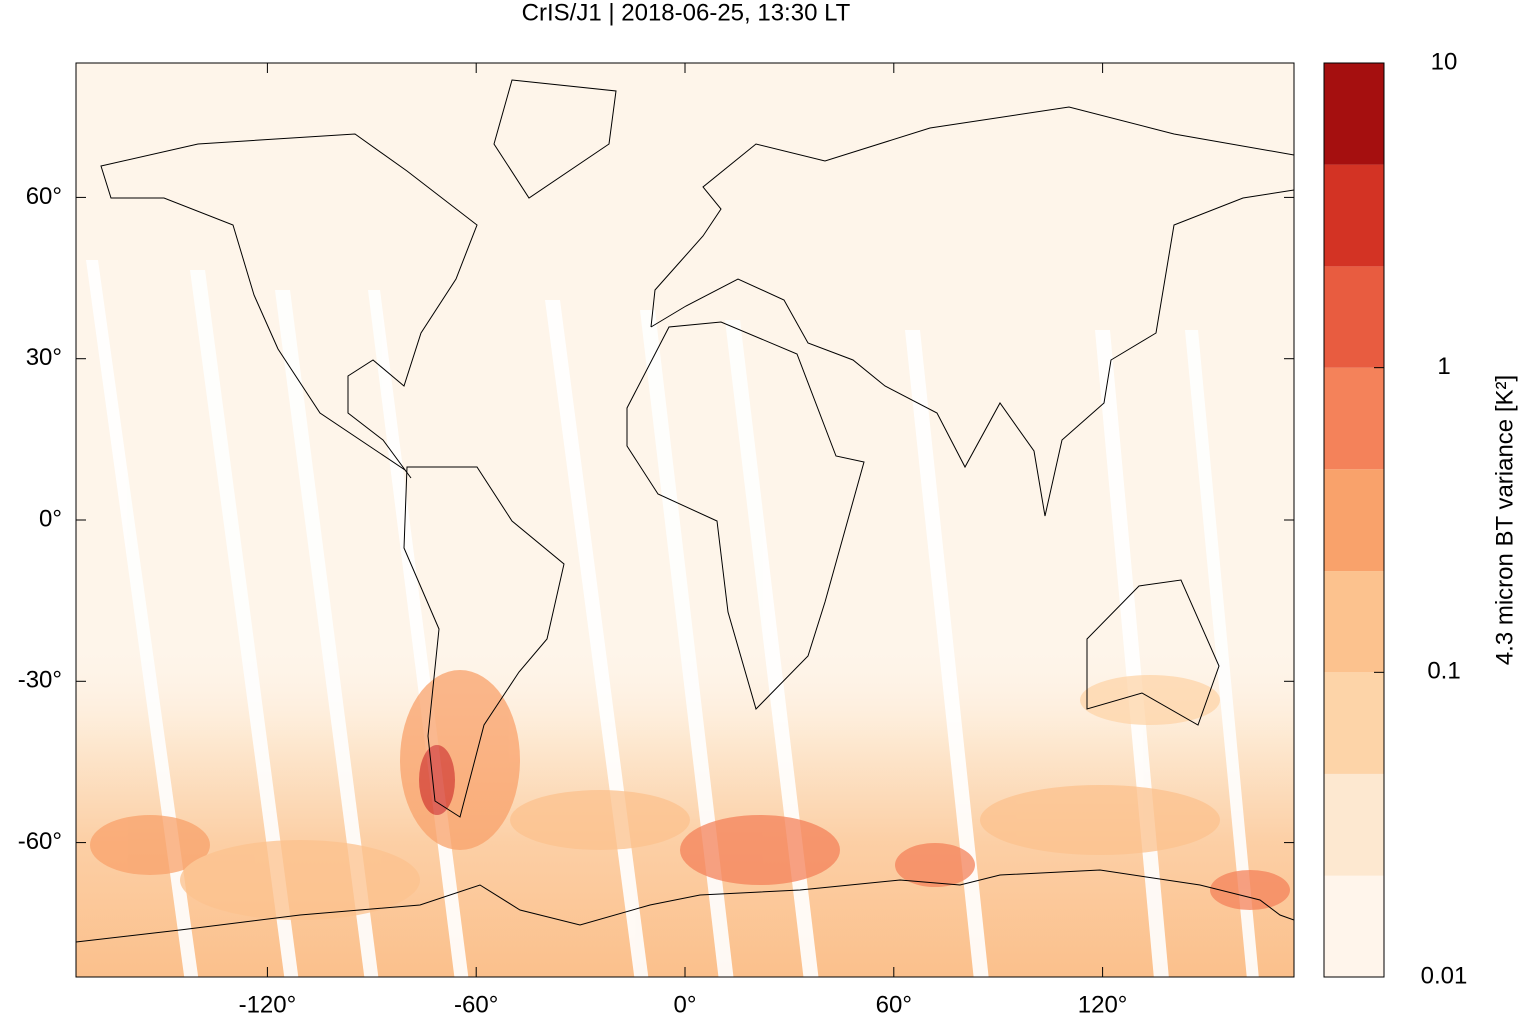 The image size is (1522, 1025). I want to click on colorbar-frame, so click(1354, 520).